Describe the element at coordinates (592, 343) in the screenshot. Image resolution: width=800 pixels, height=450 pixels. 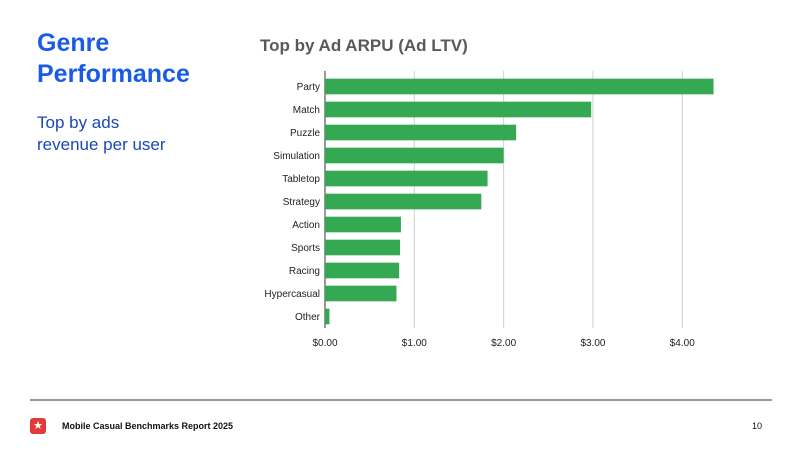
I see `x-tick-label: $3.00` at that location.